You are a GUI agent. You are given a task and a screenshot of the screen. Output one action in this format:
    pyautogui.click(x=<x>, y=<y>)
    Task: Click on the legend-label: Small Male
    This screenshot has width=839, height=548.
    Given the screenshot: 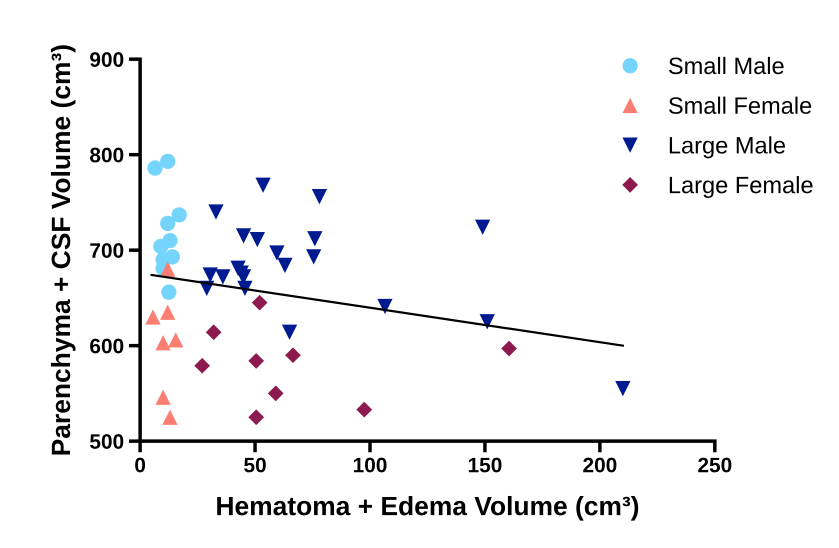 What is the action you would take?
    pyautogui.click(x=726, y=65)
    